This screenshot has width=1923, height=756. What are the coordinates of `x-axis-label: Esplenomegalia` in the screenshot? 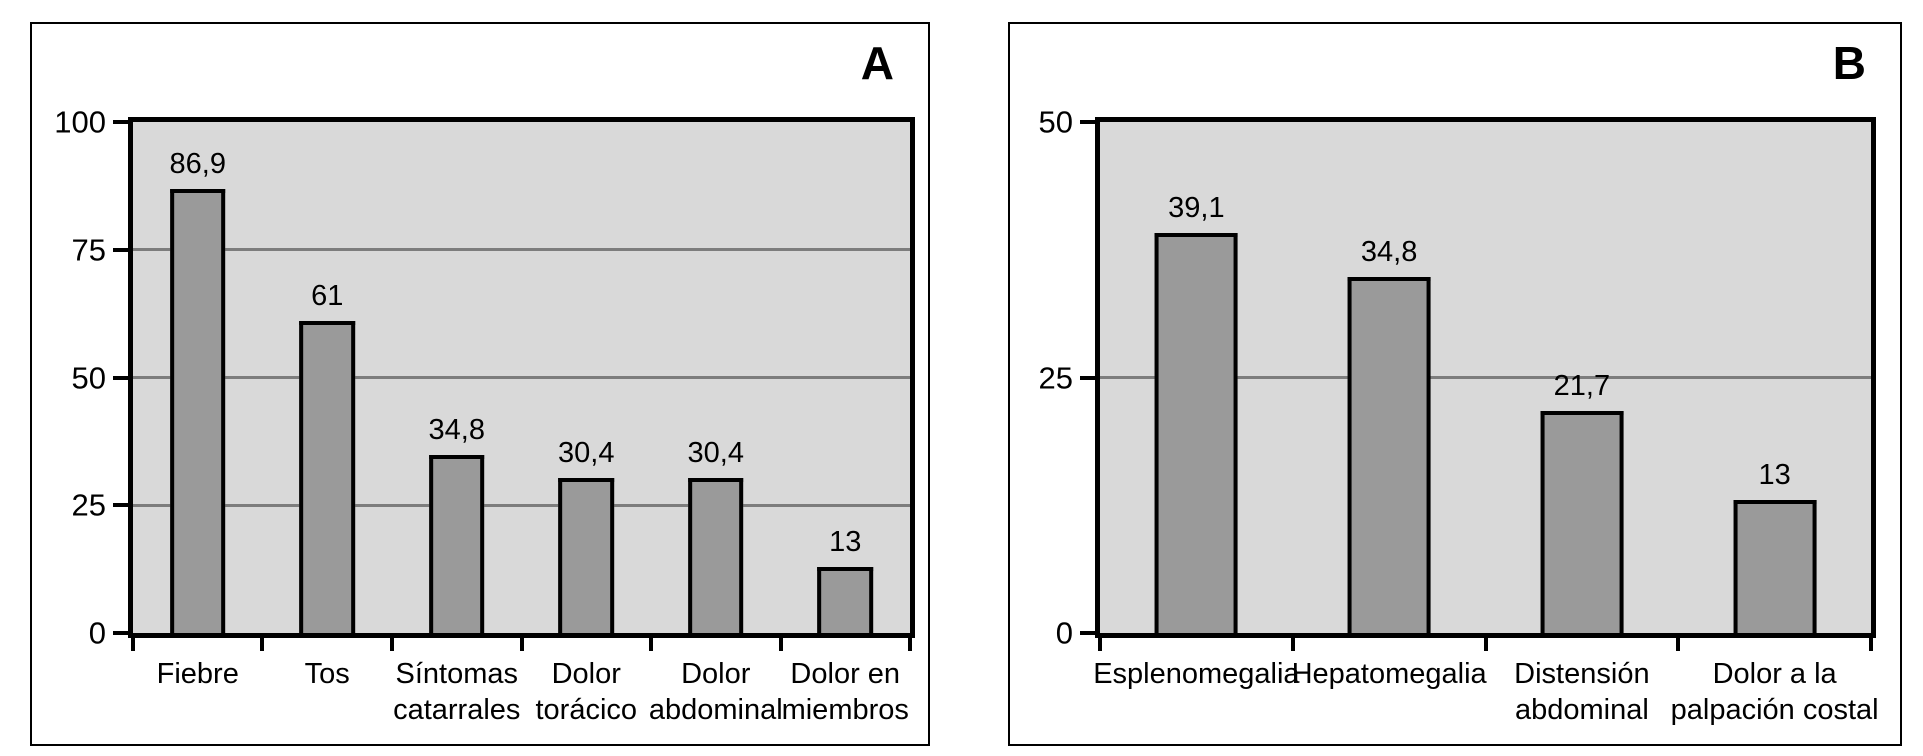 It's located at (1196, 674).